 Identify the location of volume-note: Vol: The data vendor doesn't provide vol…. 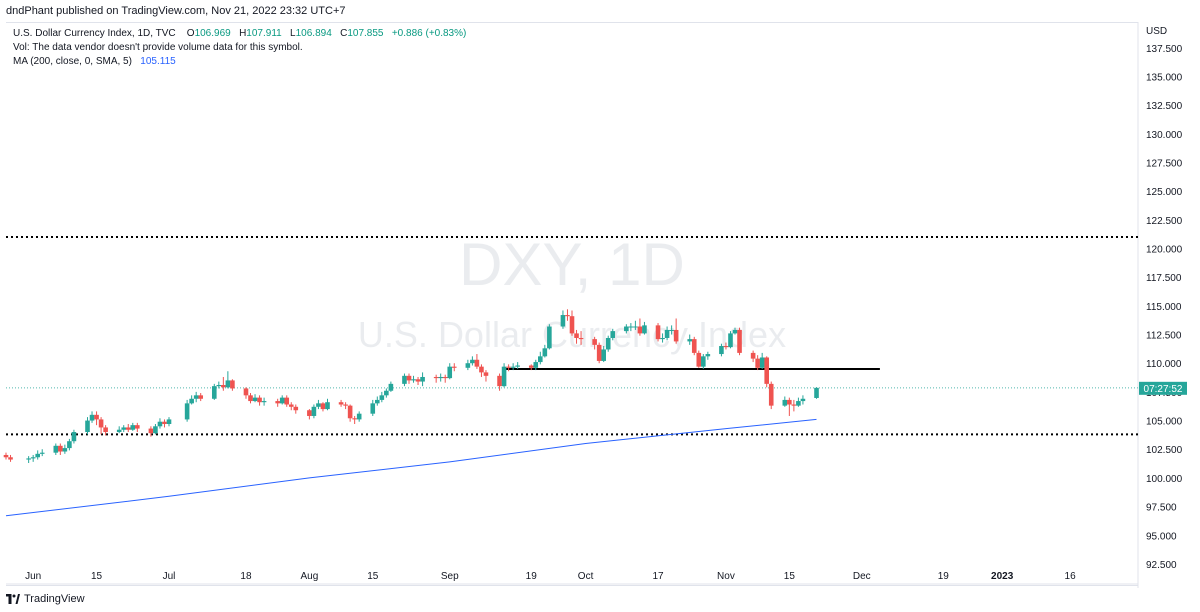
(158, 47).